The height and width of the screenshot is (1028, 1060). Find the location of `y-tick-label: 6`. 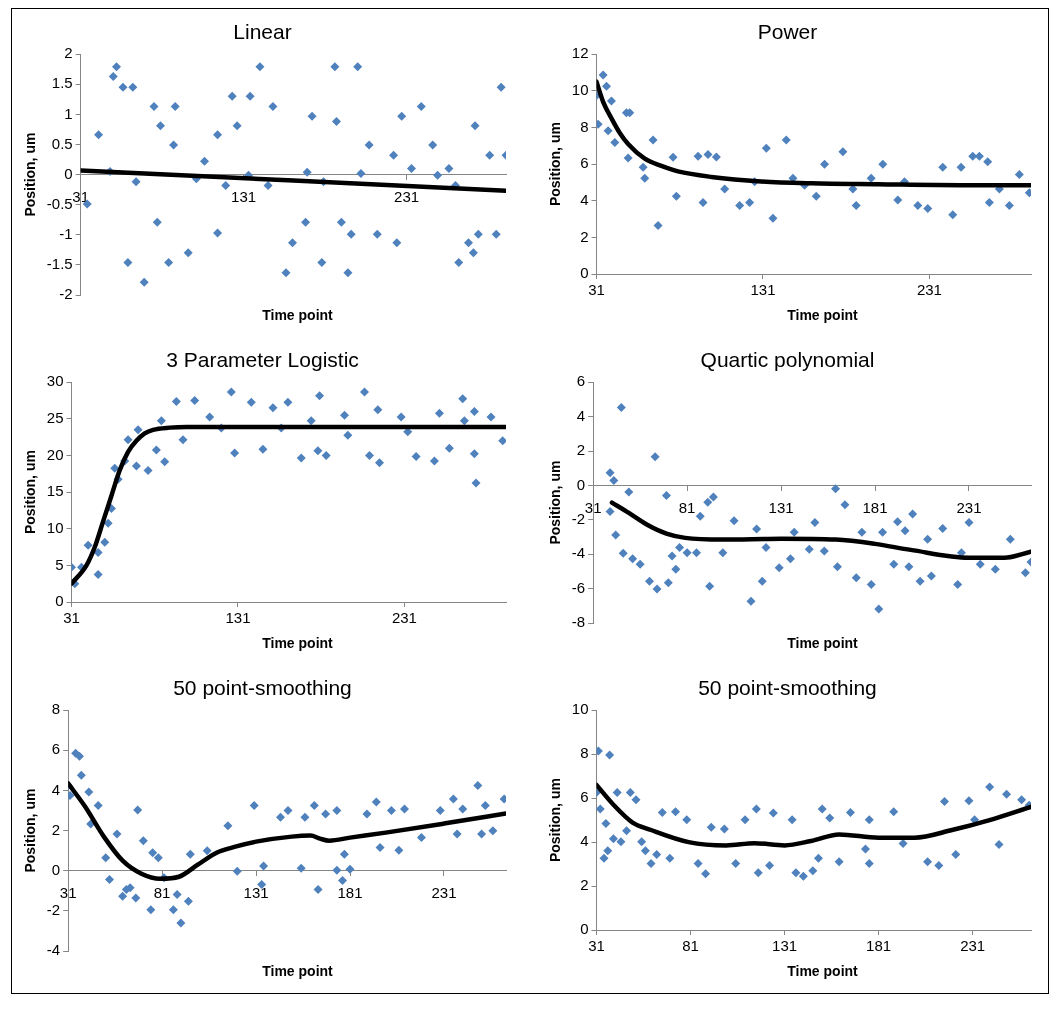

y-tick-label: 6 is located at coordinates (584, 797).